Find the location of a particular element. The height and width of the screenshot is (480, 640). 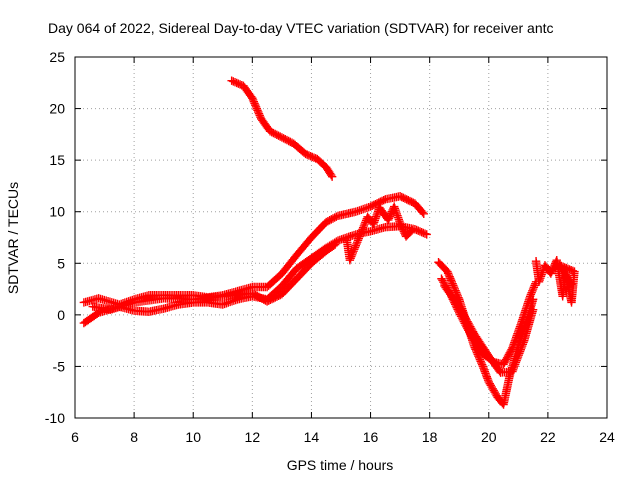

x-tick-label: 22 is located at coordinates (548, 437).